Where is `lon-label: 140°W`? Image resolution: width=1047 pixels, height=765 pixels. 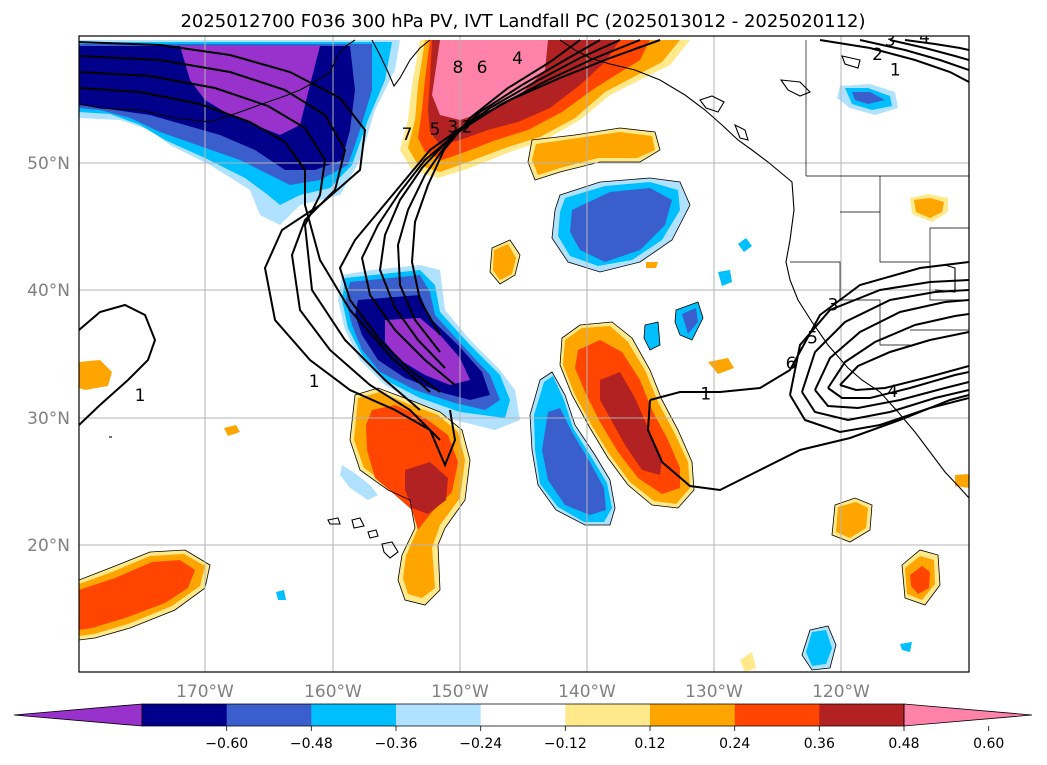
lon-label: 140°W is located at coordinates (587, 692).